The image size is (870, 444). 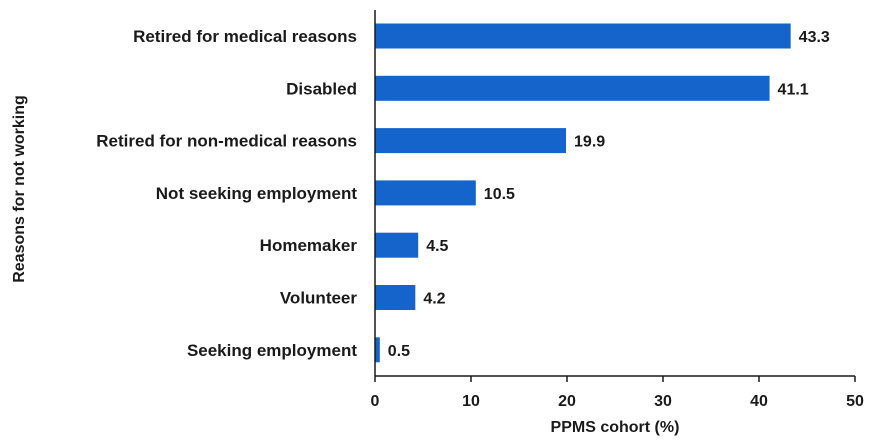 What do you see at coordinates (226, 141) in the screenshot?
I see `category-label-retired-for-non-medical-reasons: Retired for non-medical reasons` at bounding box center [226, 141].